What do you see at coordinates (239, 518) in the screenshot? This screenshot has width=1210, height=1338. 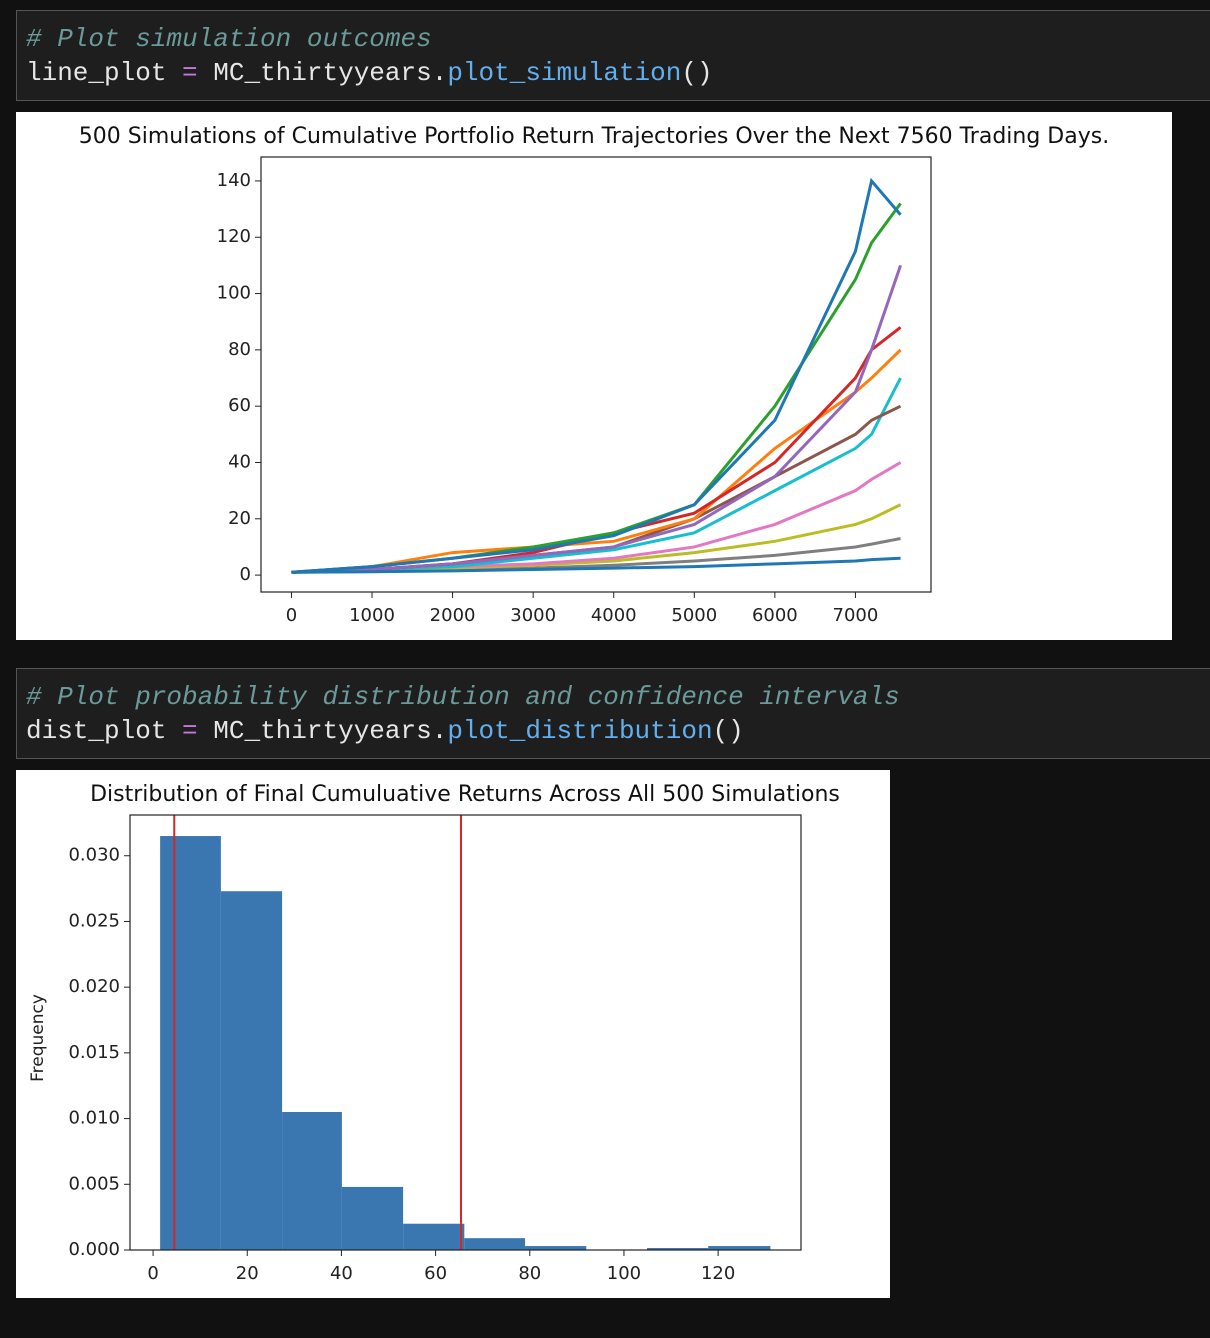 I see `y-tick-label: 20` at bounding box center [239, 518].